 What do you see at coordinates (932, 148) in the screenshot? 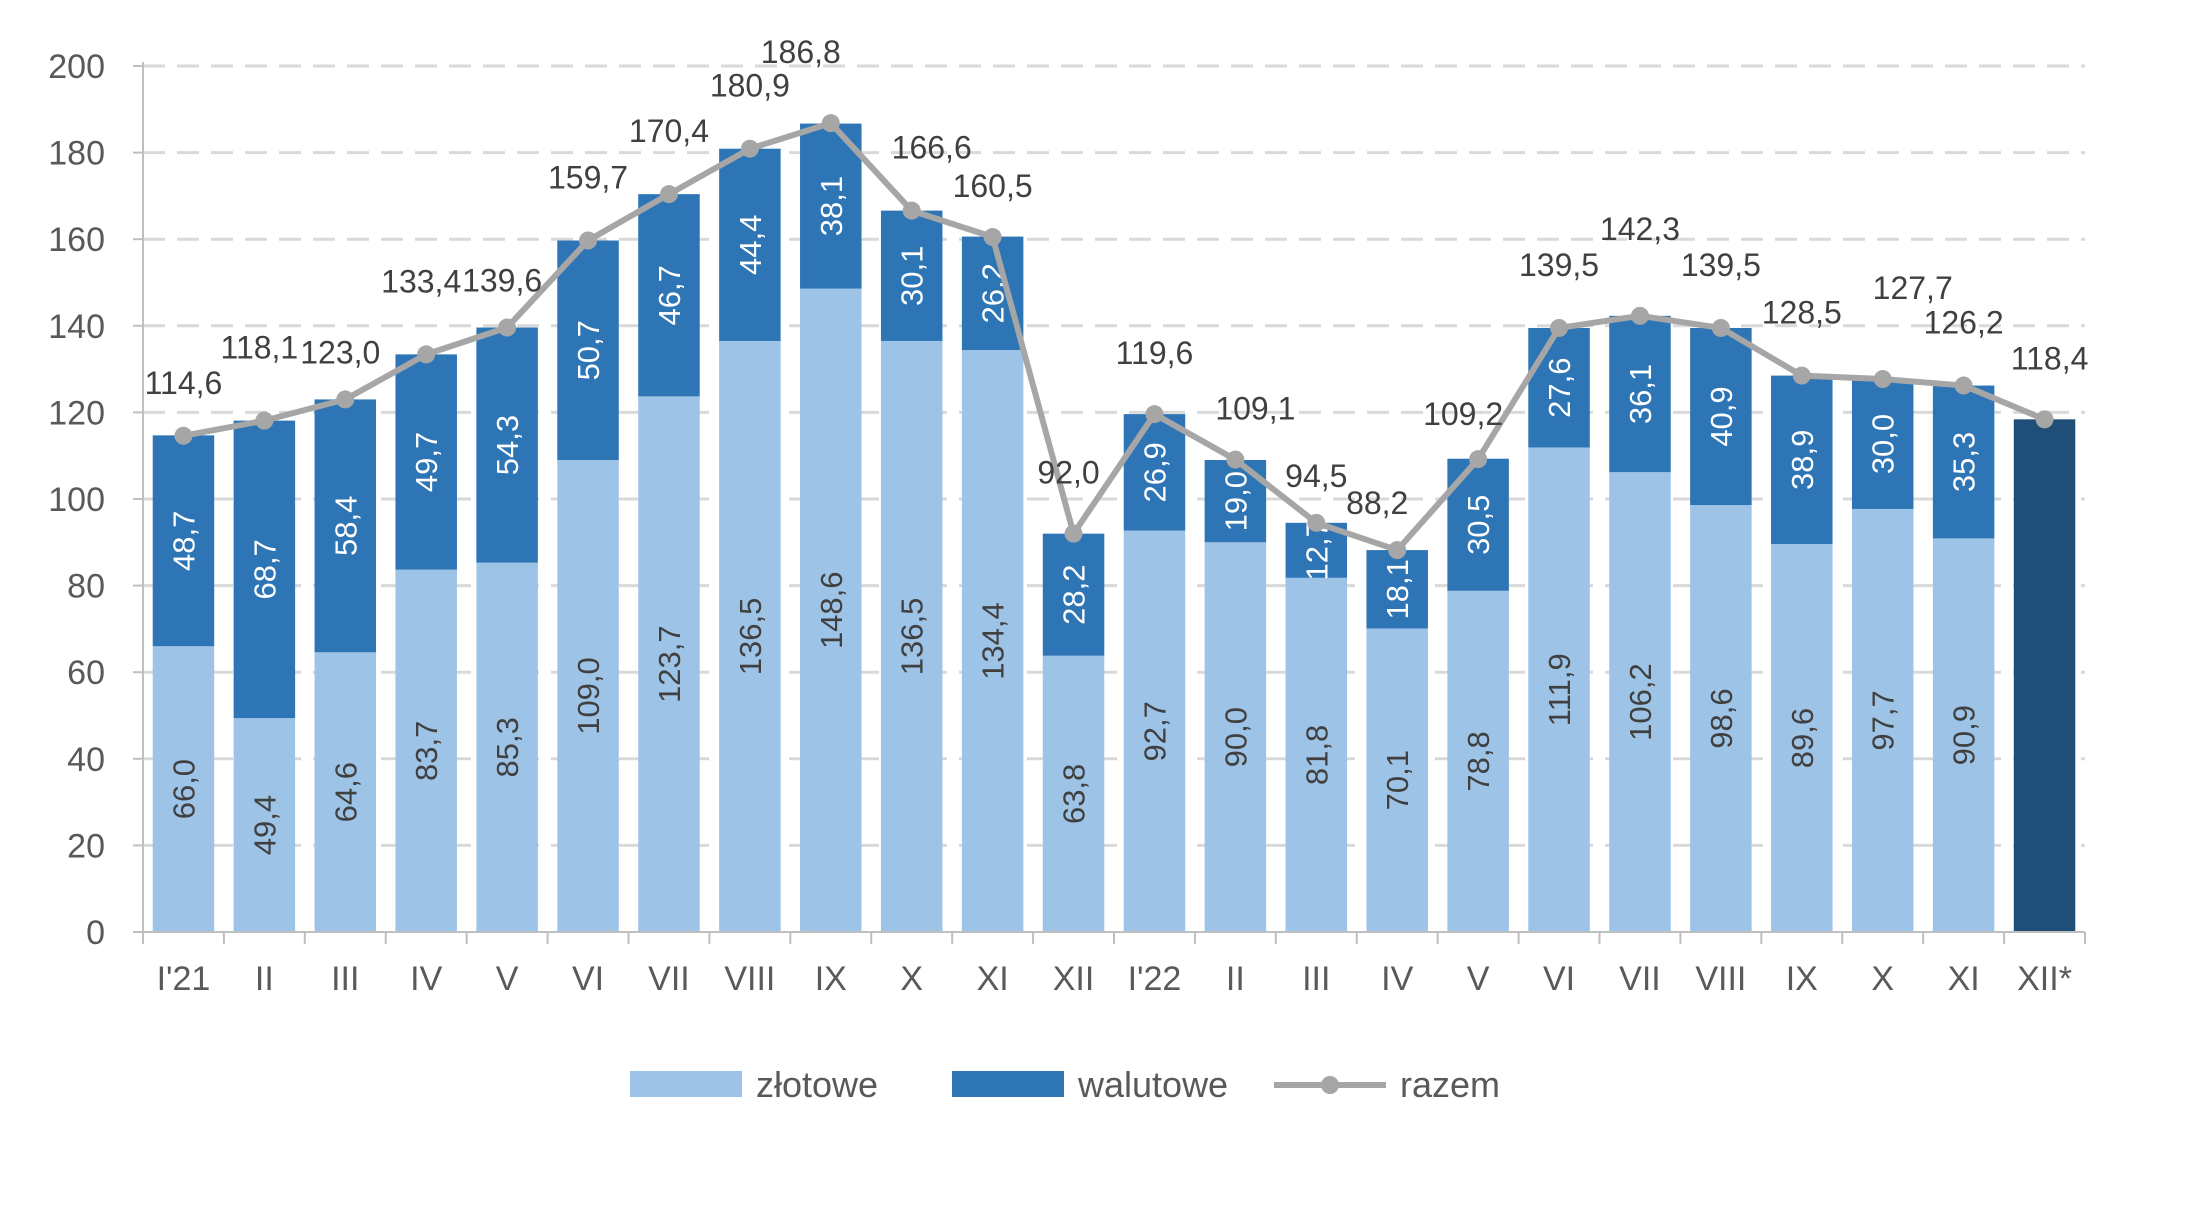
I see `total-label-razem: 166,6` at bounding box center [932, 148].